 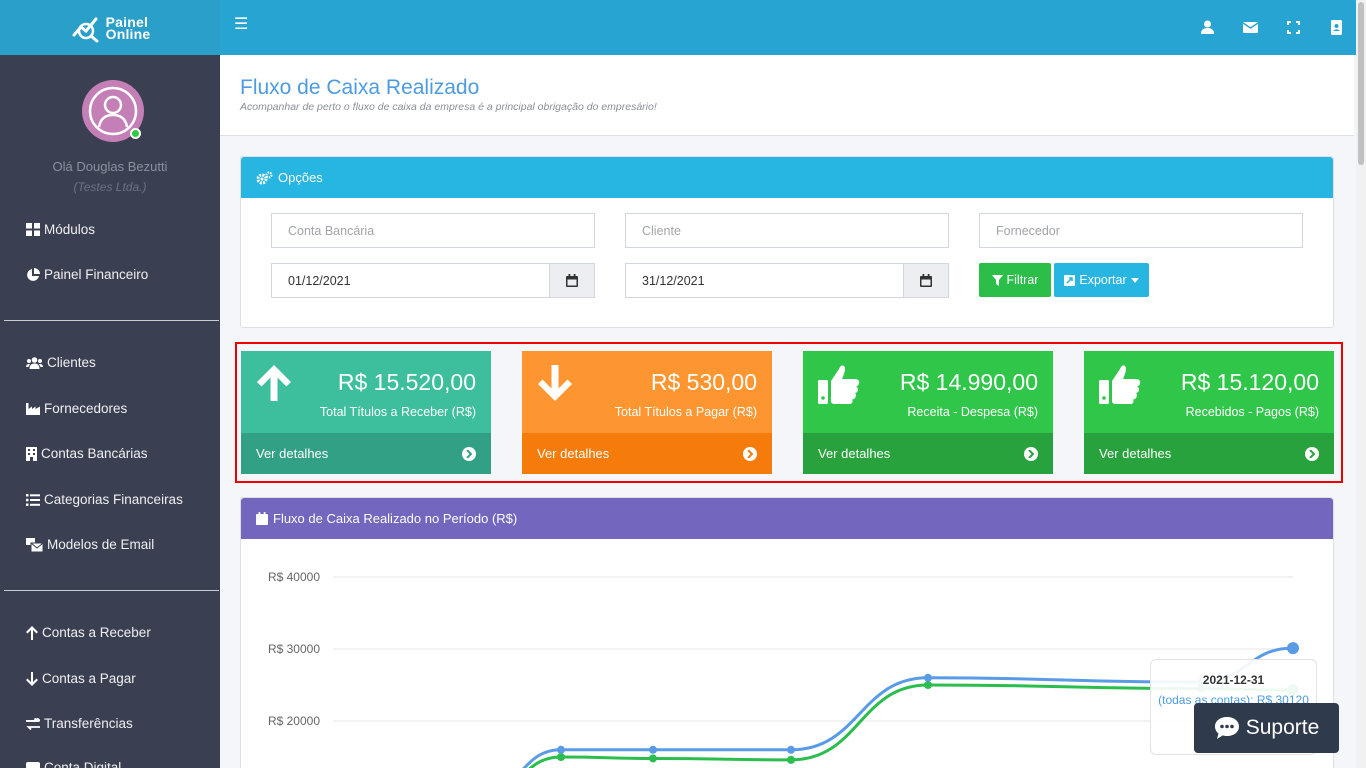 I want to click on sidebar-item-modelos-de-email: Modelos de Email, so click(x=90, y=544).